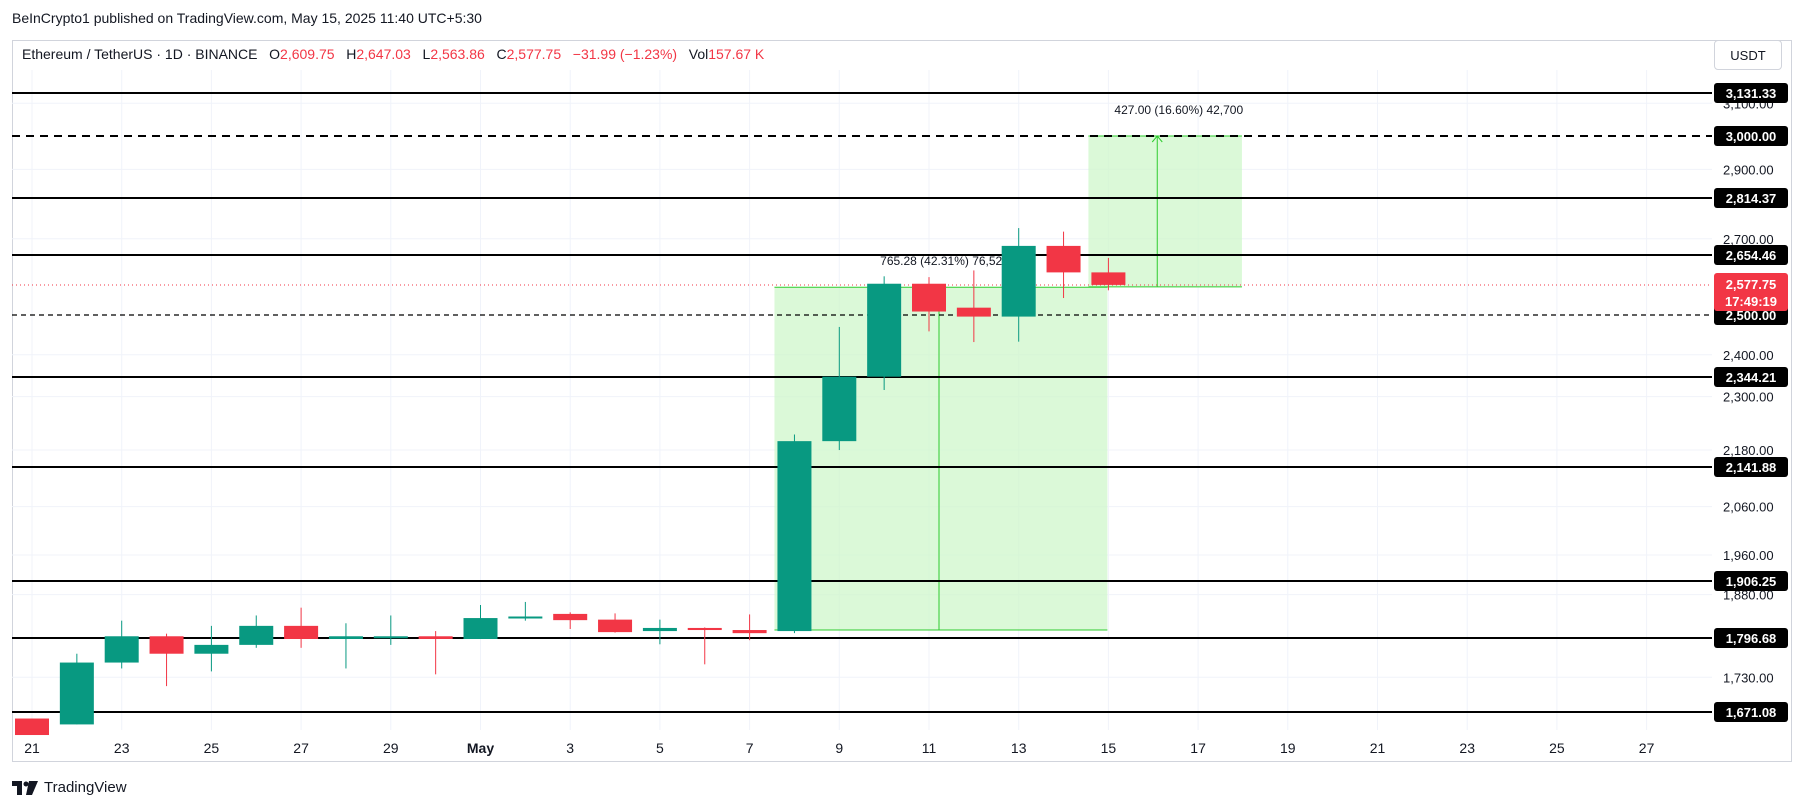 This screenshot has width=1804, height=809. I want to click on level-price-tag-label: 2,814.37, so click(1751, 198).